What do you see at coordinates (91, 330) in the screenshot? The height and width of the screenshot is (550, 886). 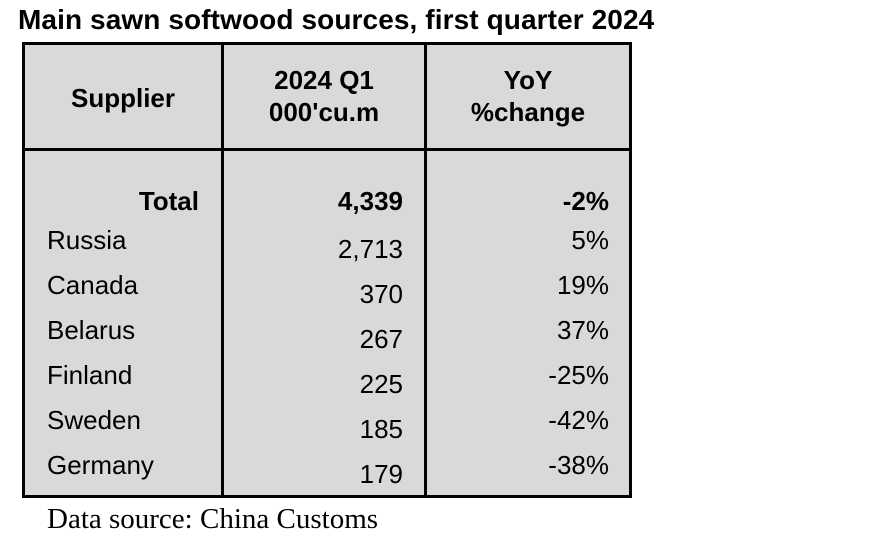 I see `row-supplier: Belarus` at bounding box center [91, 330].